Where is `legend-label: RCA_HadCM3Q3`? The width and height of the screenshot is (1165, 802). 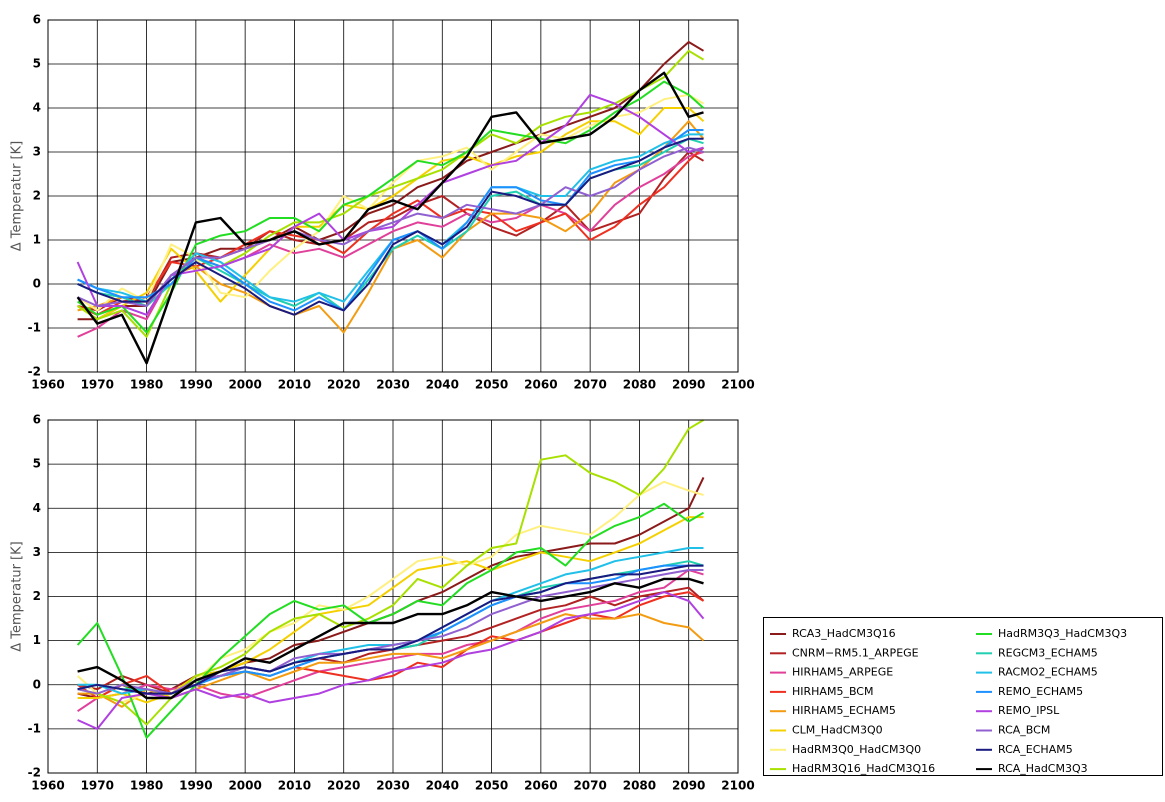 legend-label: RCA_HadCM3Q3 is located at coordinates (1043, 768).